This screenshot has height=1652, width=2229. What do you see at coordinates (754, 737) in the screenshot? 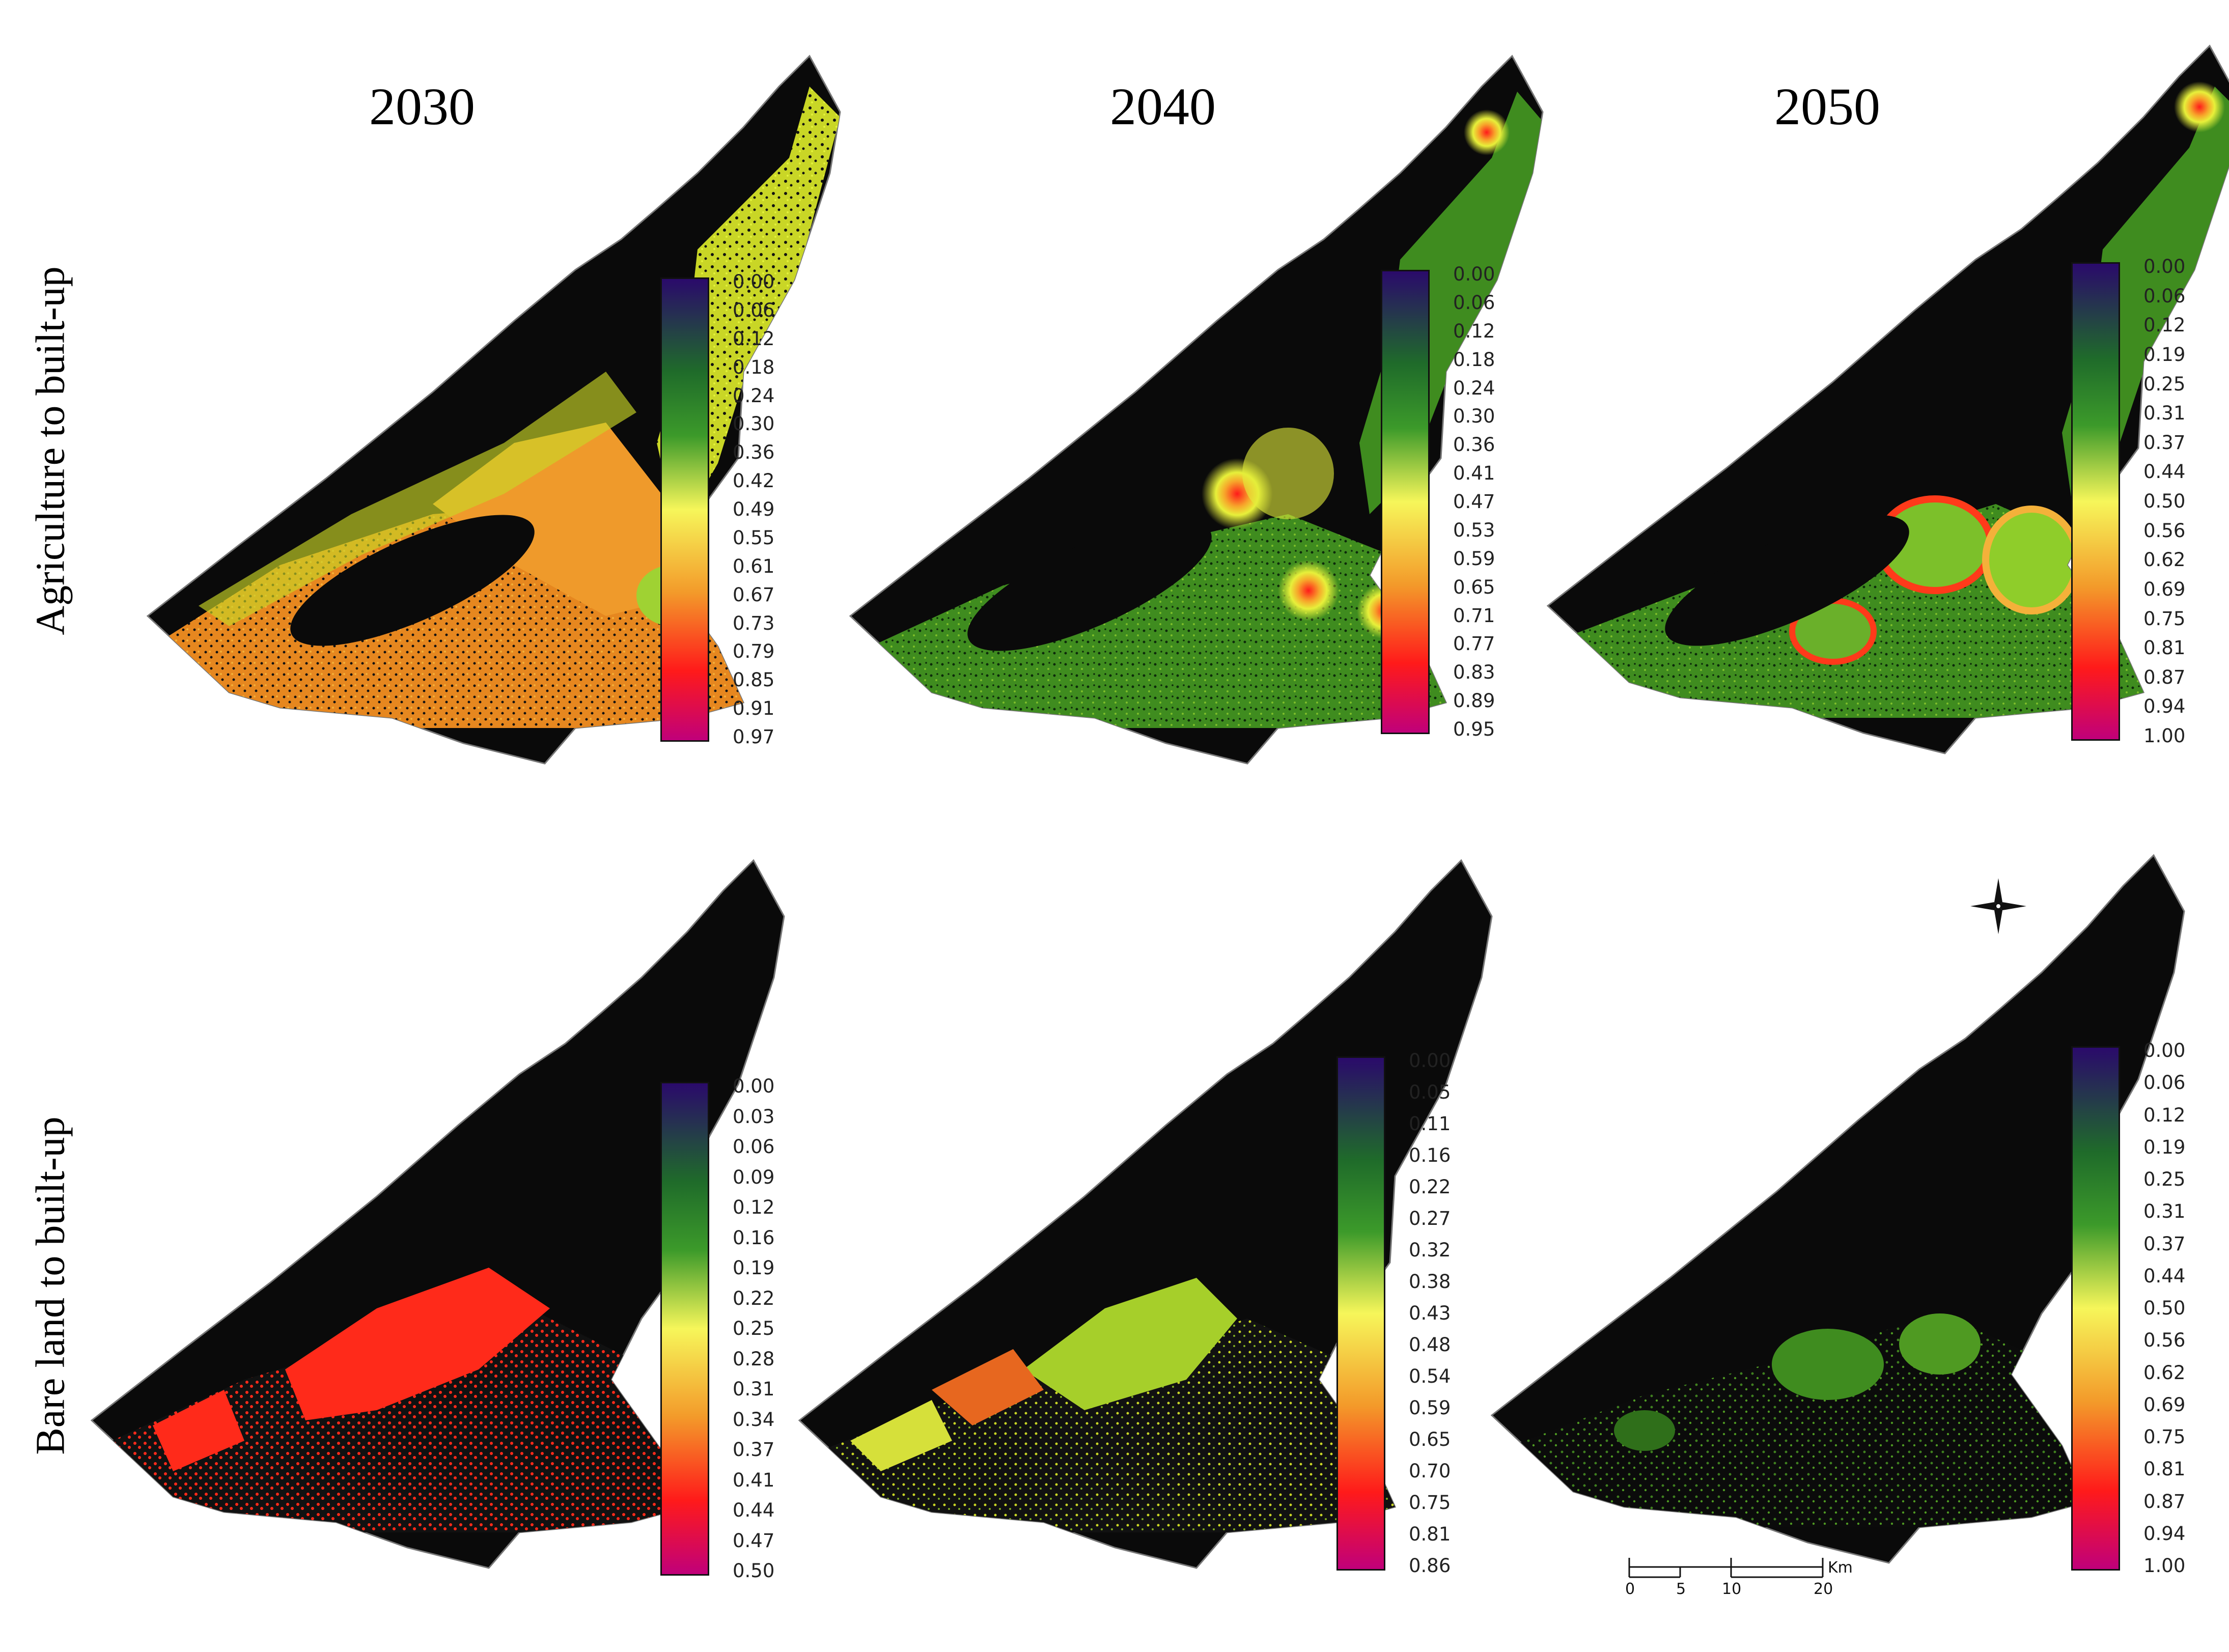
I see `legend-tick-label: 0.97` at bounding box center [754, 737].